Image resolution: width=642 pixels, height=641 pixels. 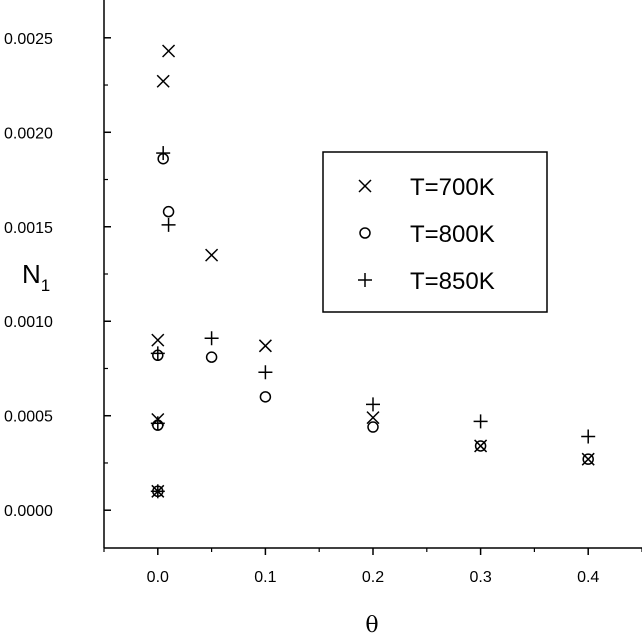 What do you see at coordinates (452, 234) in the screenshot?
I see `legend-label: T=800K` at bounding box center [452, 234].